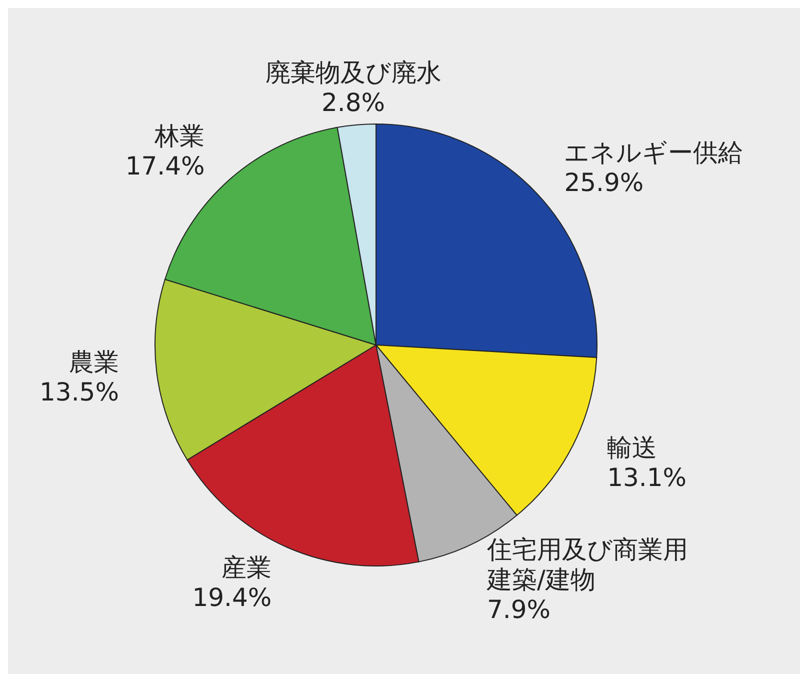  Describe the element at coordinates (93, 362) in the screenshot. I see `slice-label: 農業` at that location.